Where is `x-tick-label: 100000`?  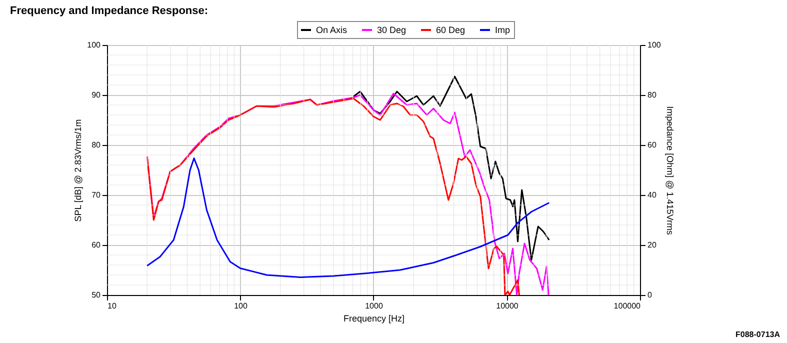 x-tick-label: 100000 is located at coordinates (628, 306).